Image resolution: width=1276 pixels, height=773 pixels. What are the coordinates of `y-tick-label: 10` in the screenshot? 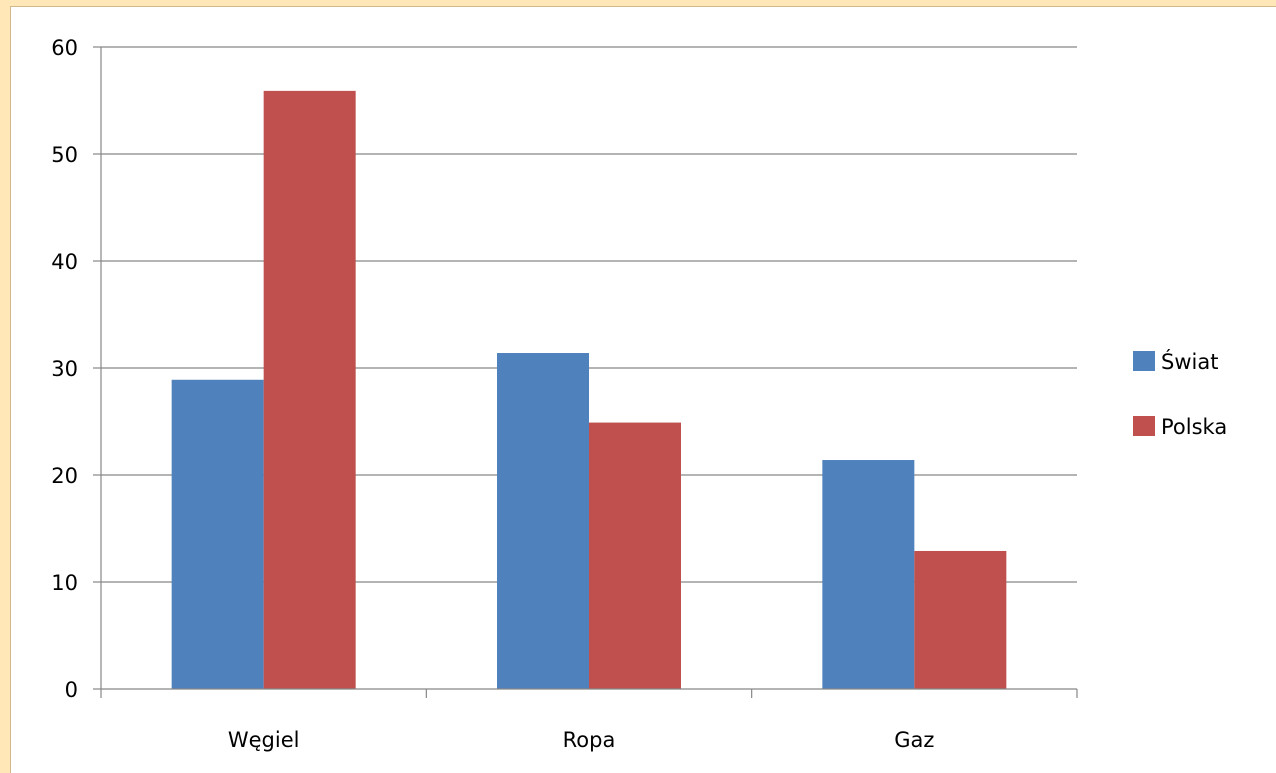 It's located at (64, 583).